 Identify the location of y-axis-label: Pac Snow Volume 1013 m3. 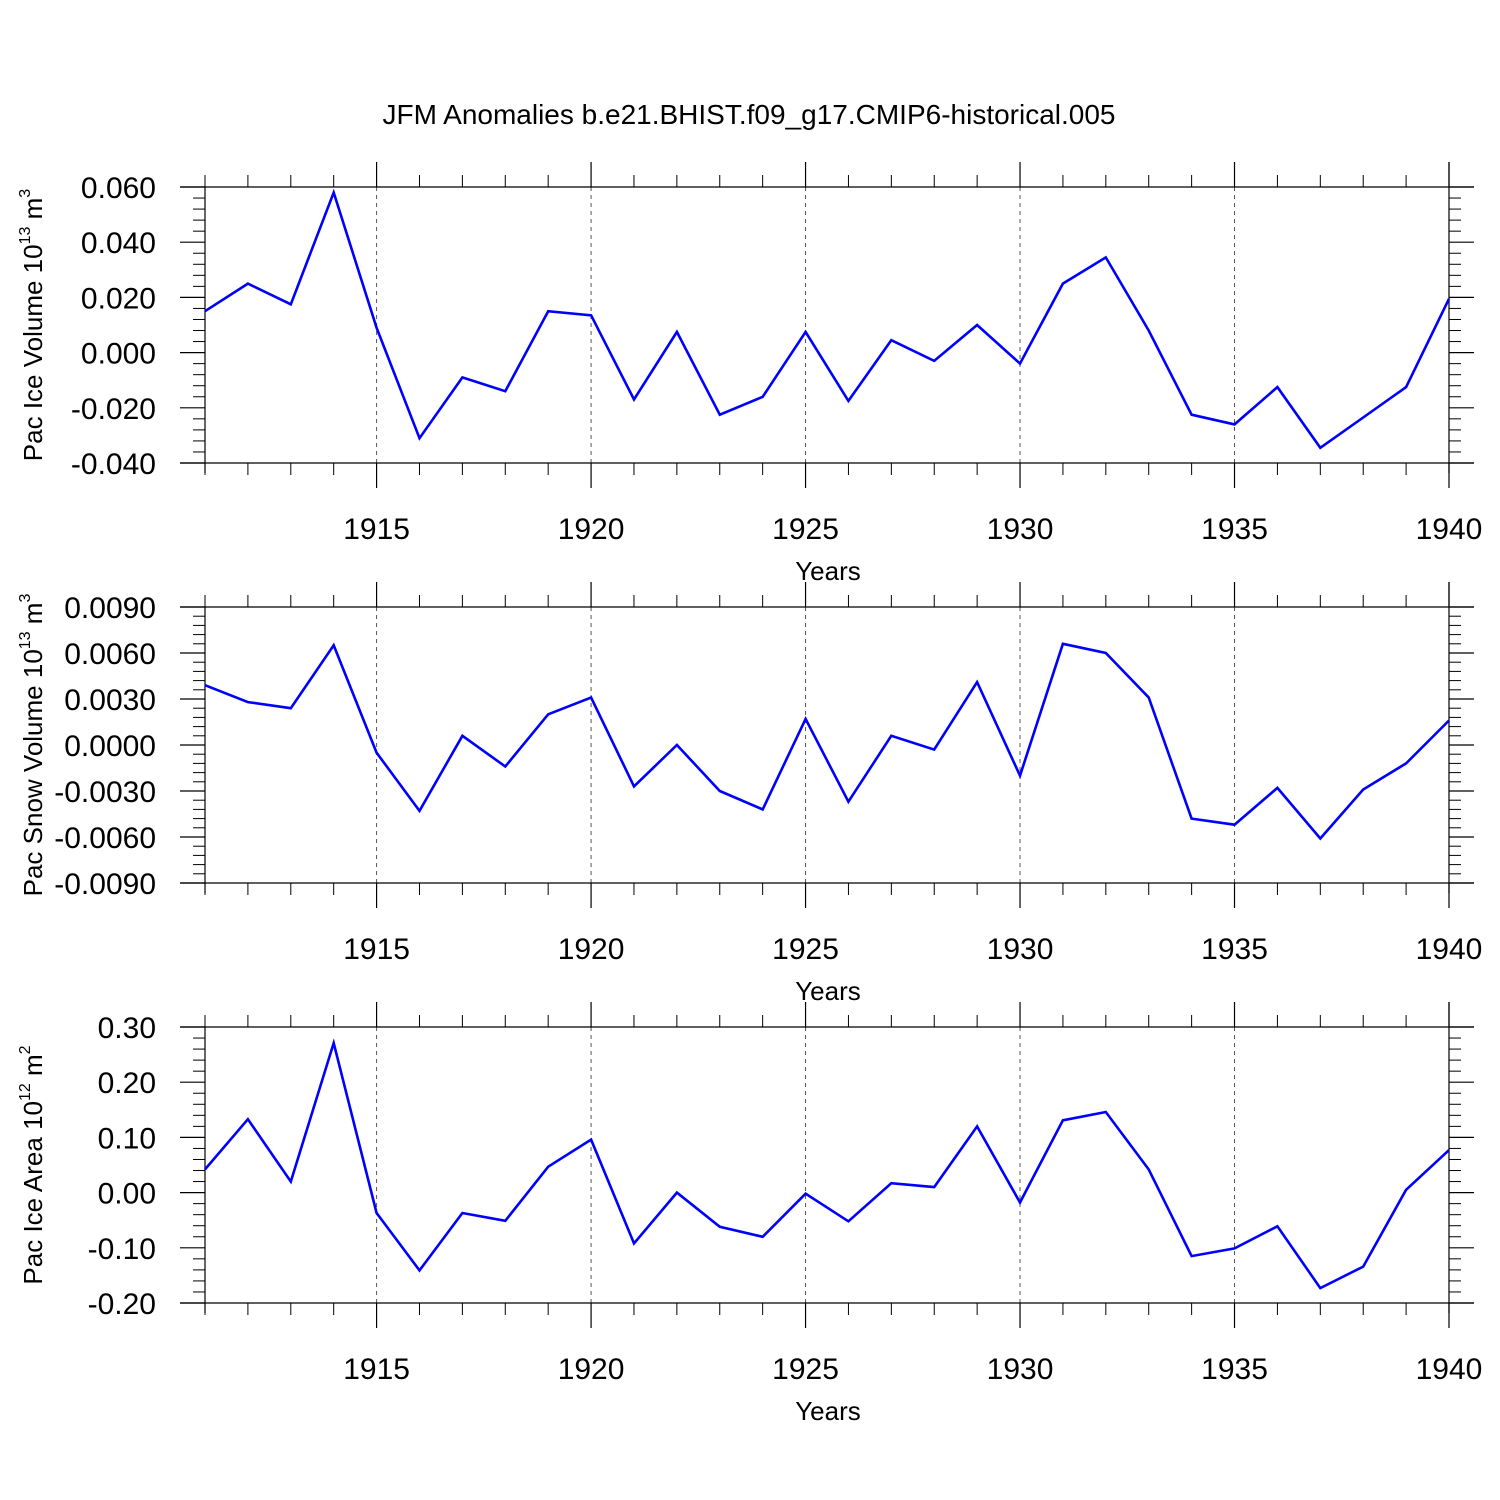
(32, 745).